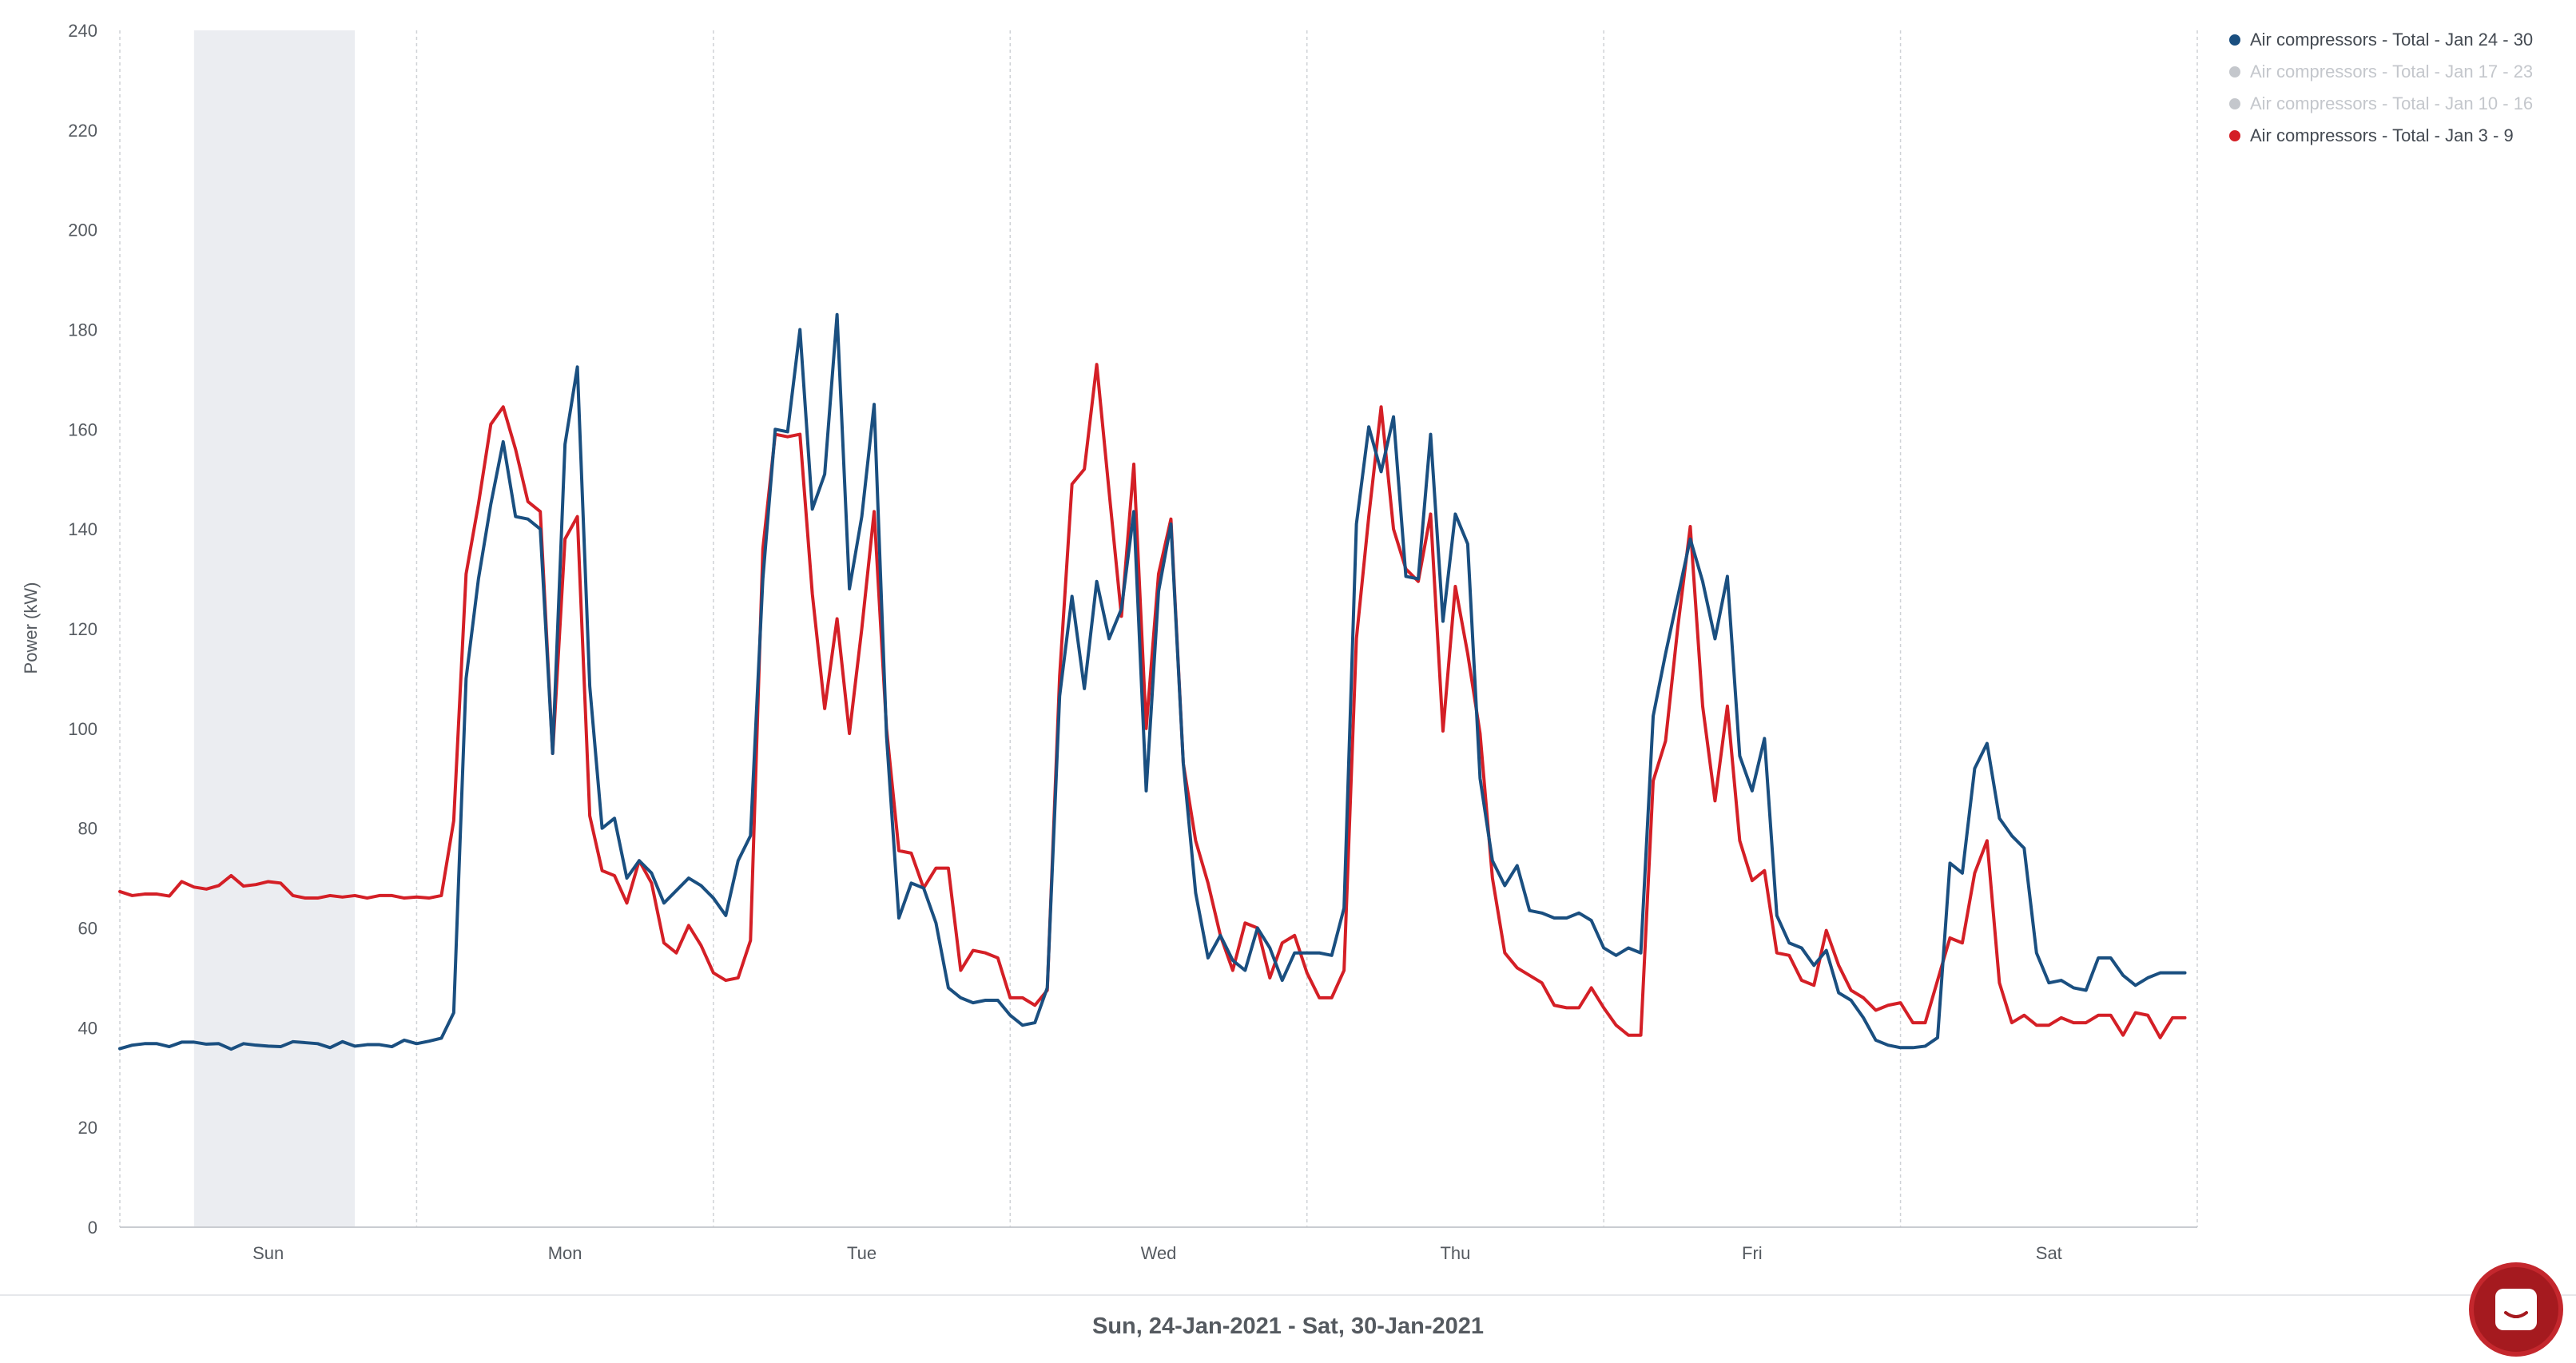 The height and width of the screenshot is (1363, 2576). Describe the element at coordinates (2392, 71) in the screenshot. I see `legend-label: Air compressors - Total - Jan 17 - 23` at that location.